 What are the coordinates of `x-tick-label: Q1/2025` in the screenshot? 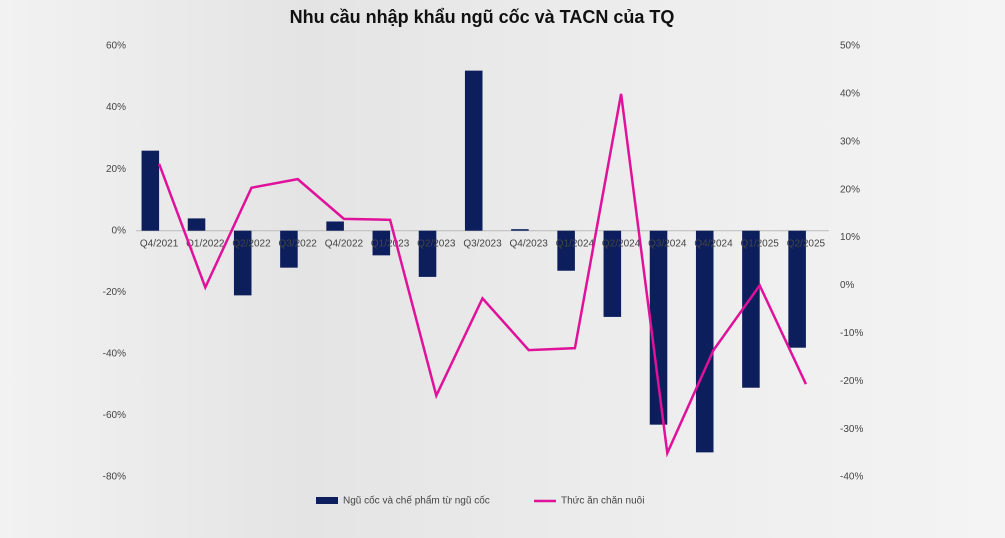 It's located at (760, 244).